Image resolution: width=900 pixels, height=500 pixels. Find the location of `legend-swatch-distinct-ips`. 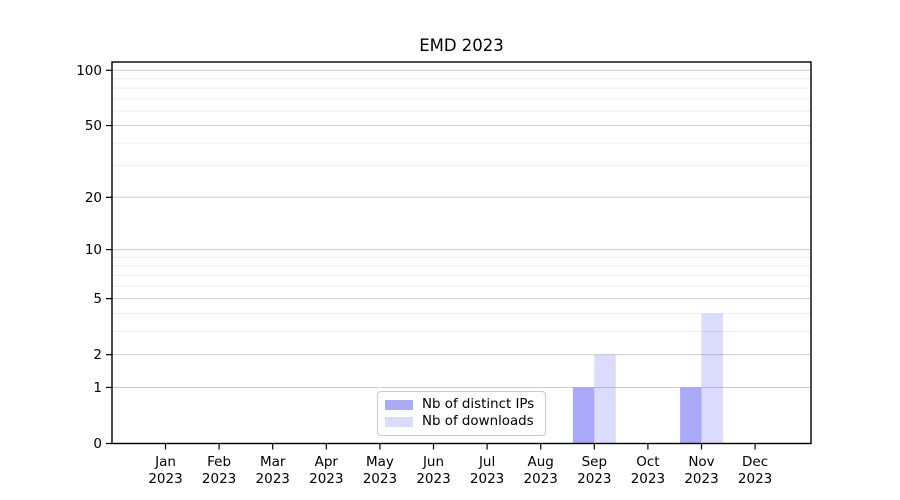

legend-swatch-distinct-ips is located at coordinates (399, 405).